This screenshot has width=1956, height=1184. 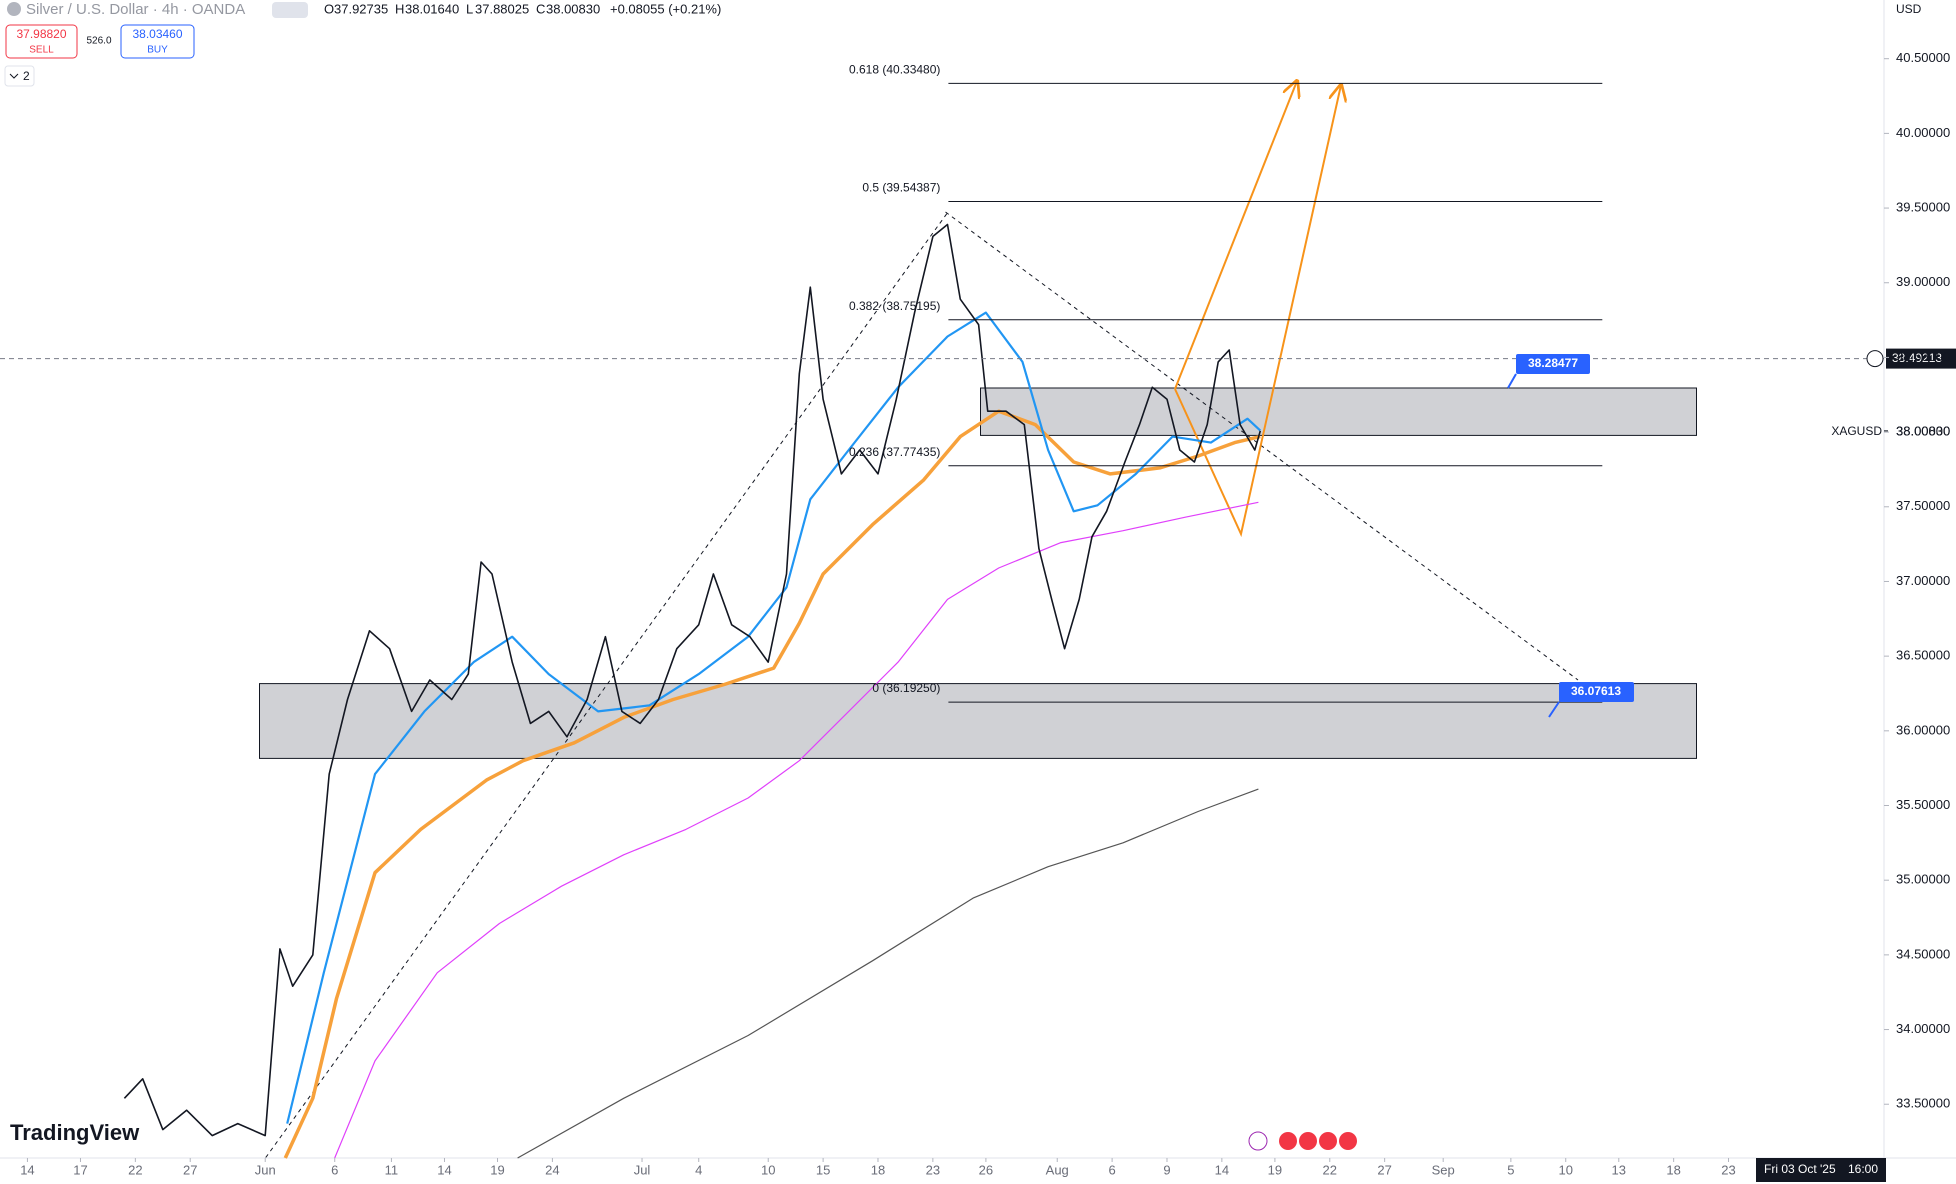 What do you see at coordinates (469, 8) in the screenshot?
I see `ohlc-label: L` at bounding box center [469, 8].